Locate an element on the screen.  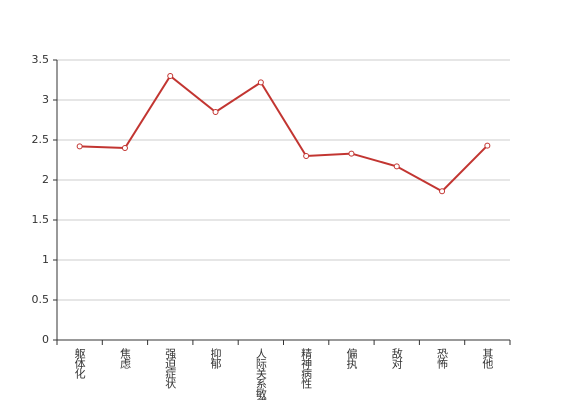
y-tick-label: 0 is located at coordinates (45, 339).